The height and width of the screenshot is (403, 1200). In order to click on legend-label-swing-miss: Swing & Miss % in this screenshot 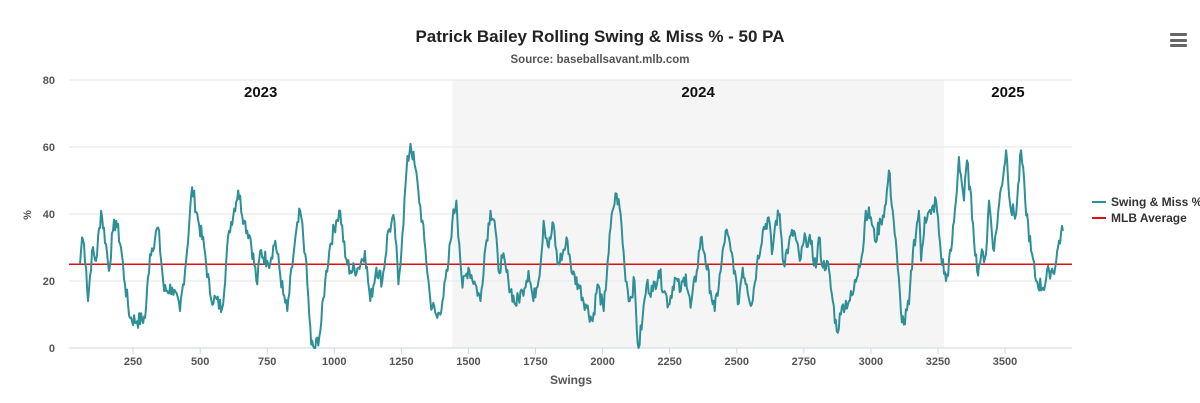, I will do `click(1155, 201)`.